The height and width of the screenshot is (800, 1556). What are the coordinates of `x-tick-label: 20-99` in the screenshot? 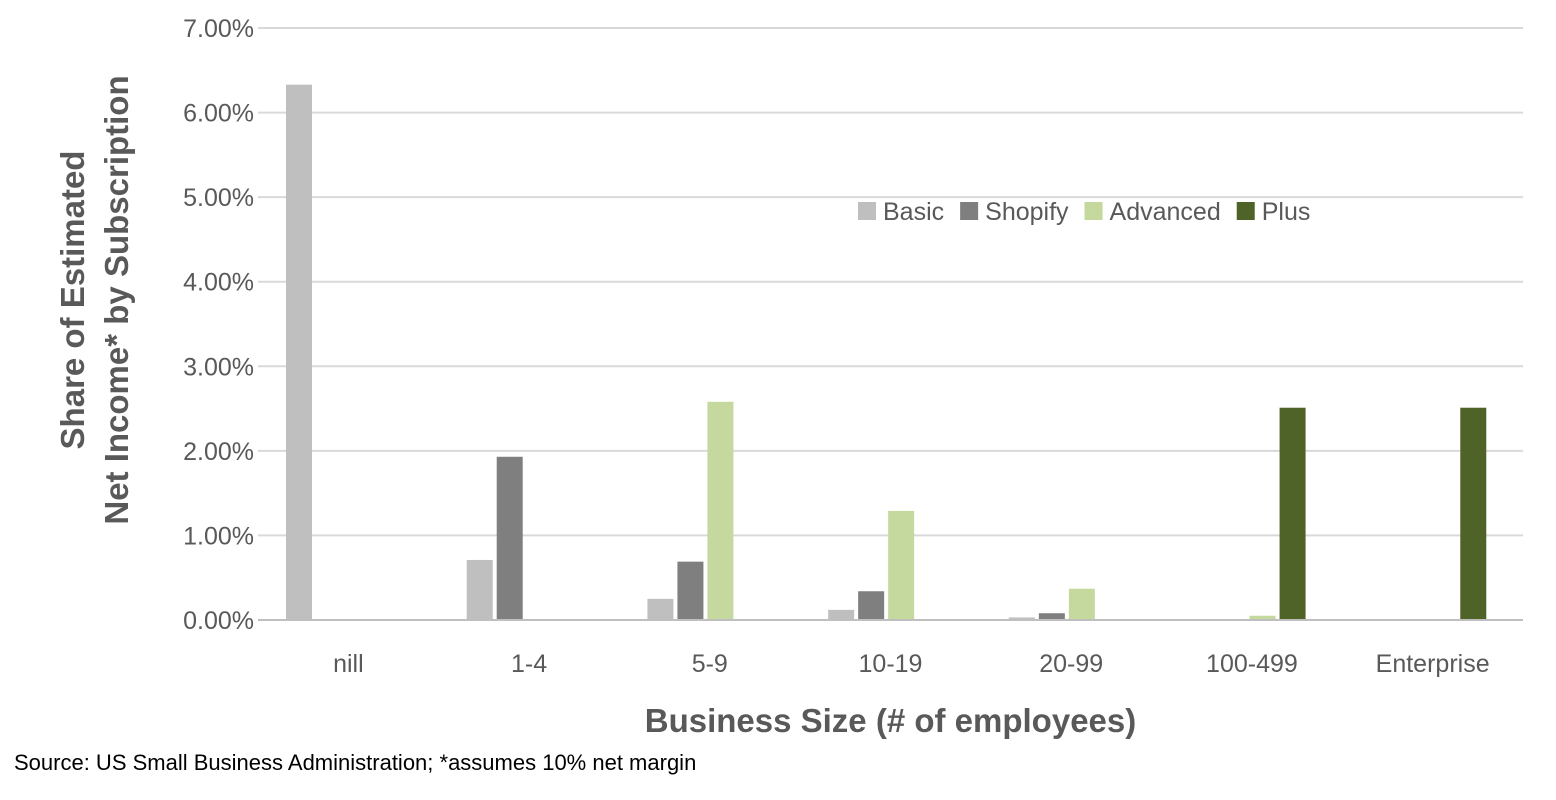 It's located at (1071, 664).